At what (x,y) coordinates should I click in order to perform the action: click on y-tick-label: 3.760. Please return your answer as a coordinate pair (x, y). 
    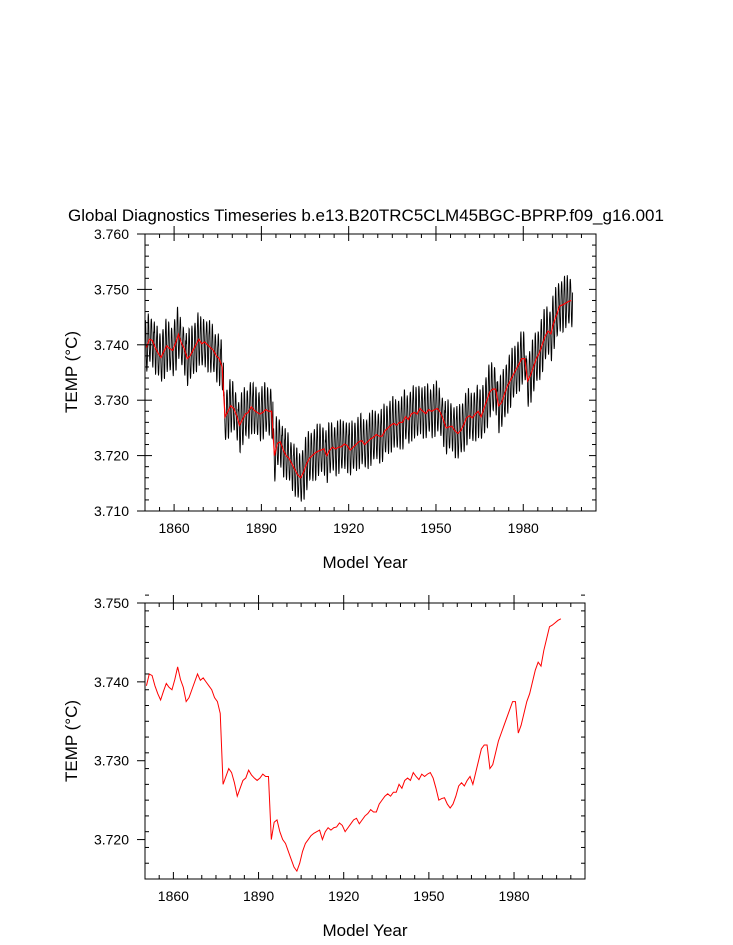
    Looking at the image, I should click on (111, 234).